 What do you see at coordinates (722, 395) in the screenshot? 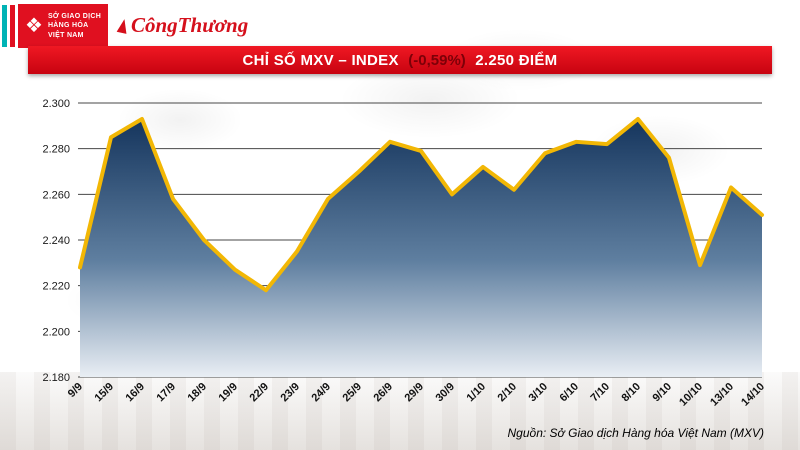
I see `x-axis-label: 13/10` at bounding box center [722, 395].